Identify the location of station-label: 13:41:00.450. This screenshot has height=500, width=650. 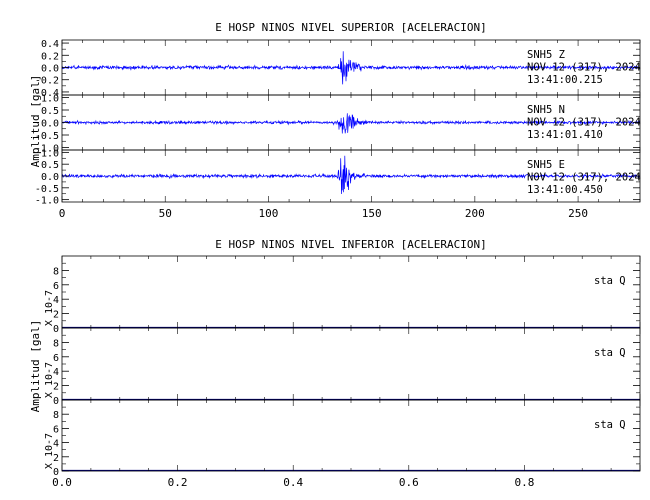
(565, 190).